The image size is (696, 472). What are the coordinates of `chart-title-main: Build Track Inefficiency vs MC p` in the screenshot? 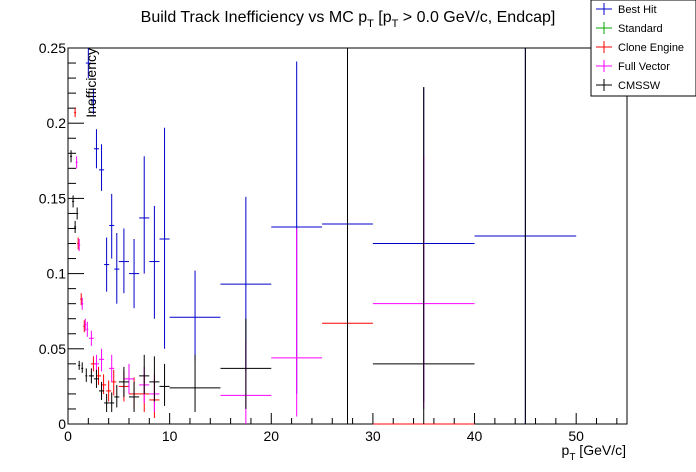 It's located at (254, 17).